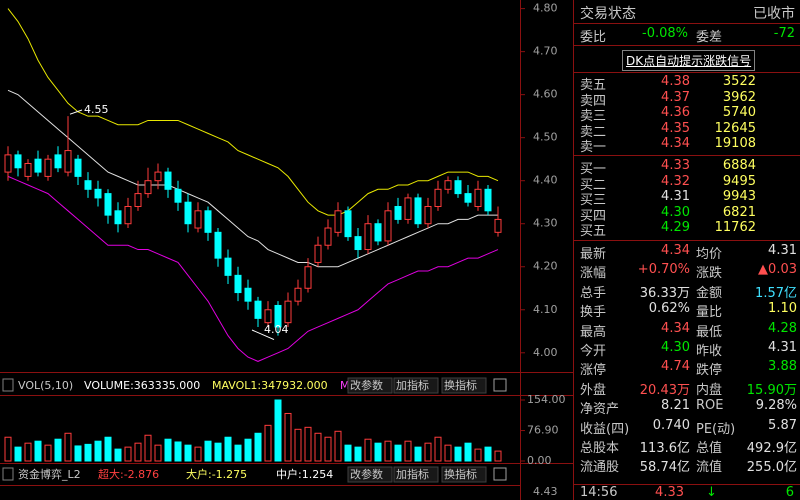  I want to click on book-price: 4.29, so click(675, 228).